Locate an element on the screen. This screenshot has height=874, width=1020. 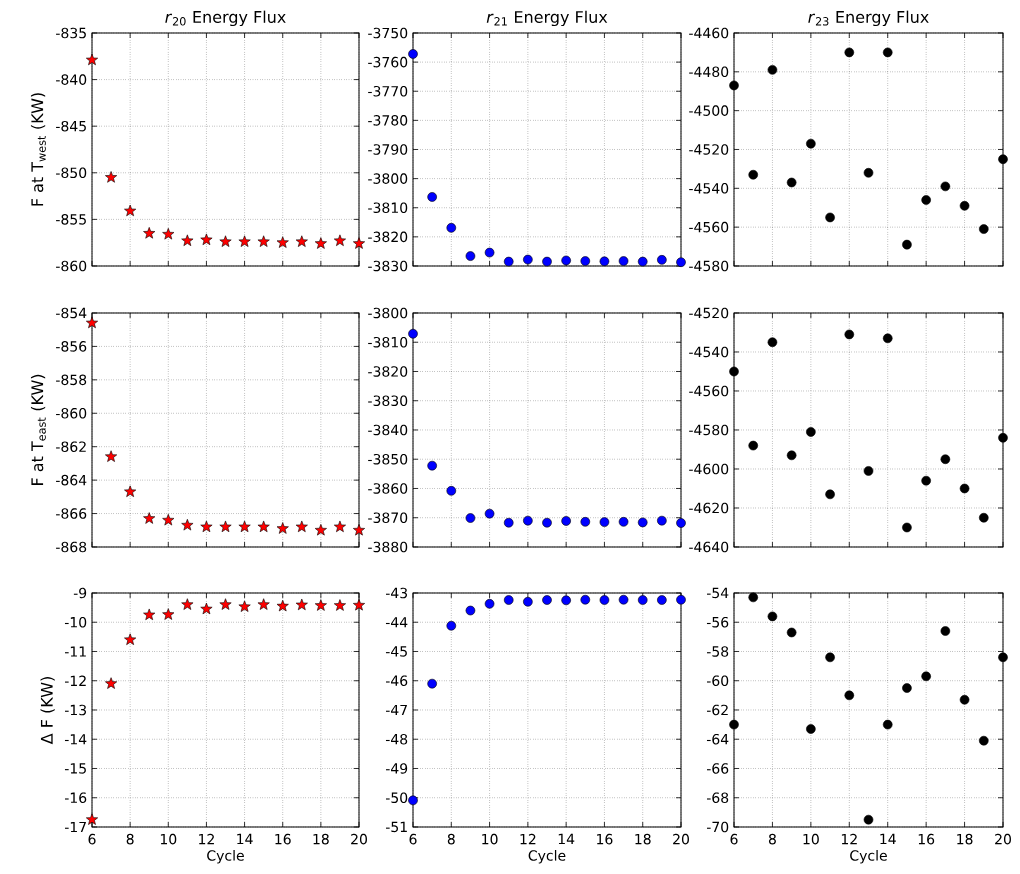
y-tick-label: -60 is located at coordinates (717, 681).